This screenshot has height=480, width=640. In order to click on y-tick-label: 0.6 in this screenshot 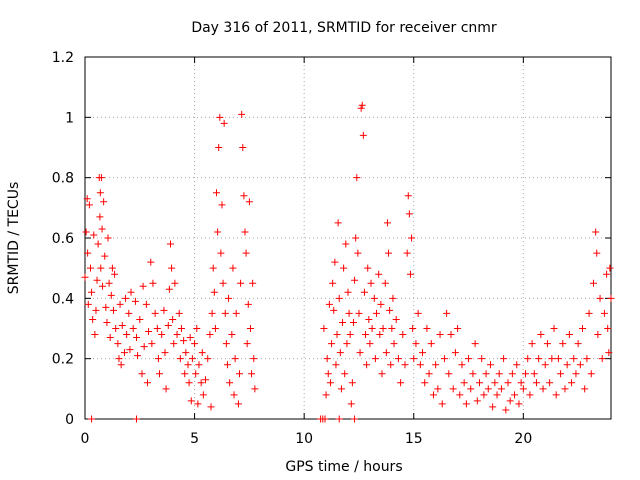, I will do `click(63, 239)`.